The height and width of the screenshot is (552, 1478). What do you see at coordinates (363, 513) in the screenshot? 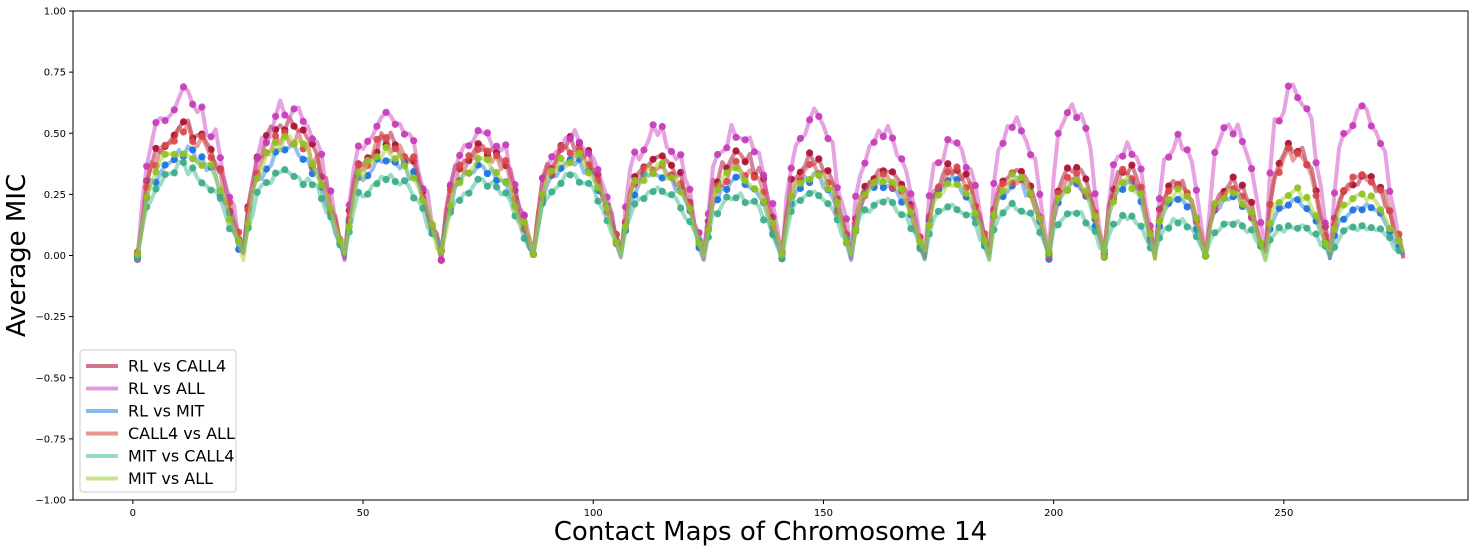
I see `x-tick-label: 50` at bounding box center [363, 513].